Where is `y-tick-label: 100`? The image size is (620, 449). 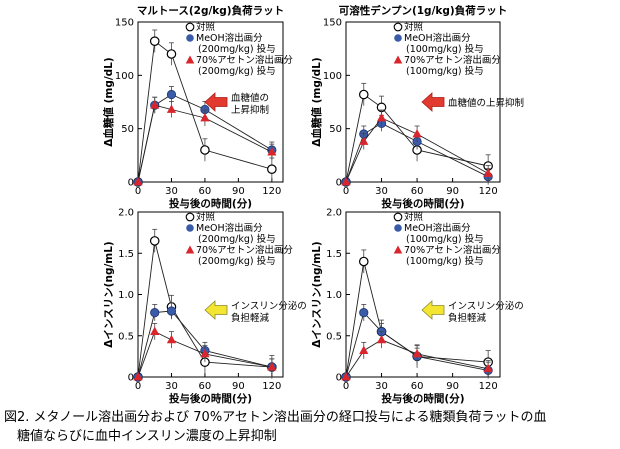 y-tick-label: 100 is located at coordinates (124, 76).